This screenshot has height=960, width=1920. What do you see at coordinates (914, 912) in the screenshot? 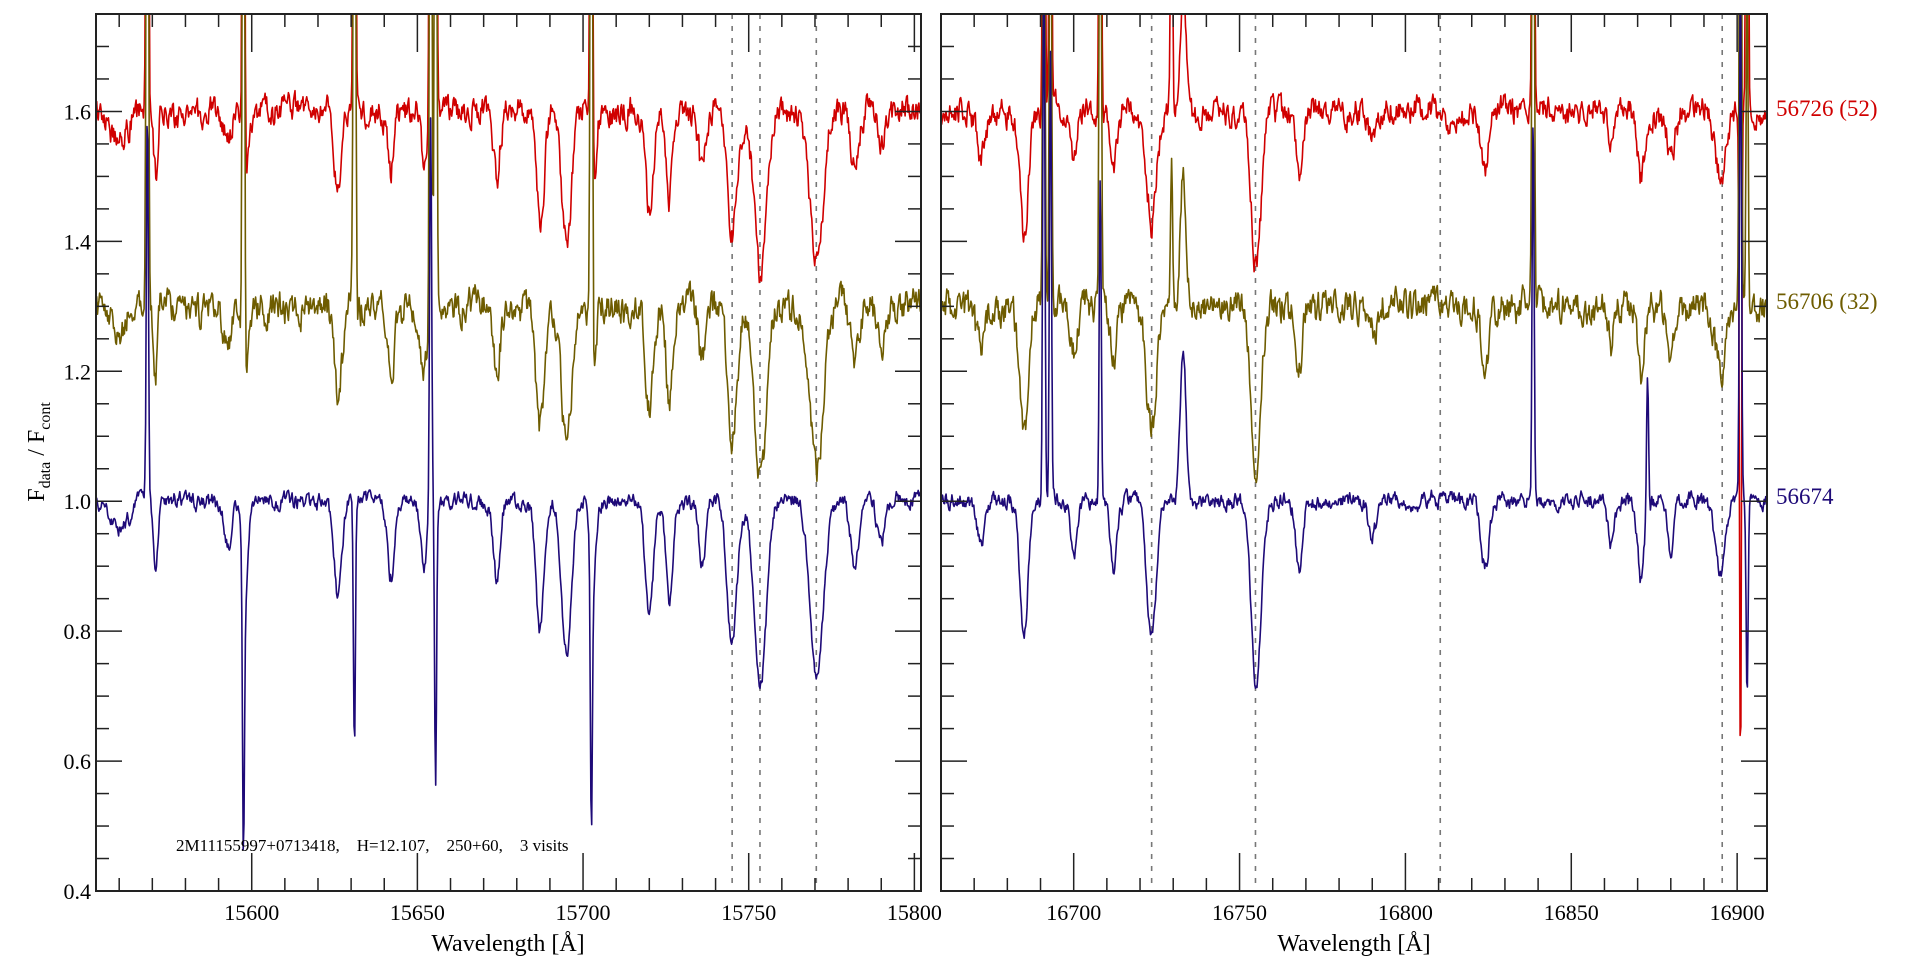
I see `x-tick-label: 15800` at bounding box center [914, 912].